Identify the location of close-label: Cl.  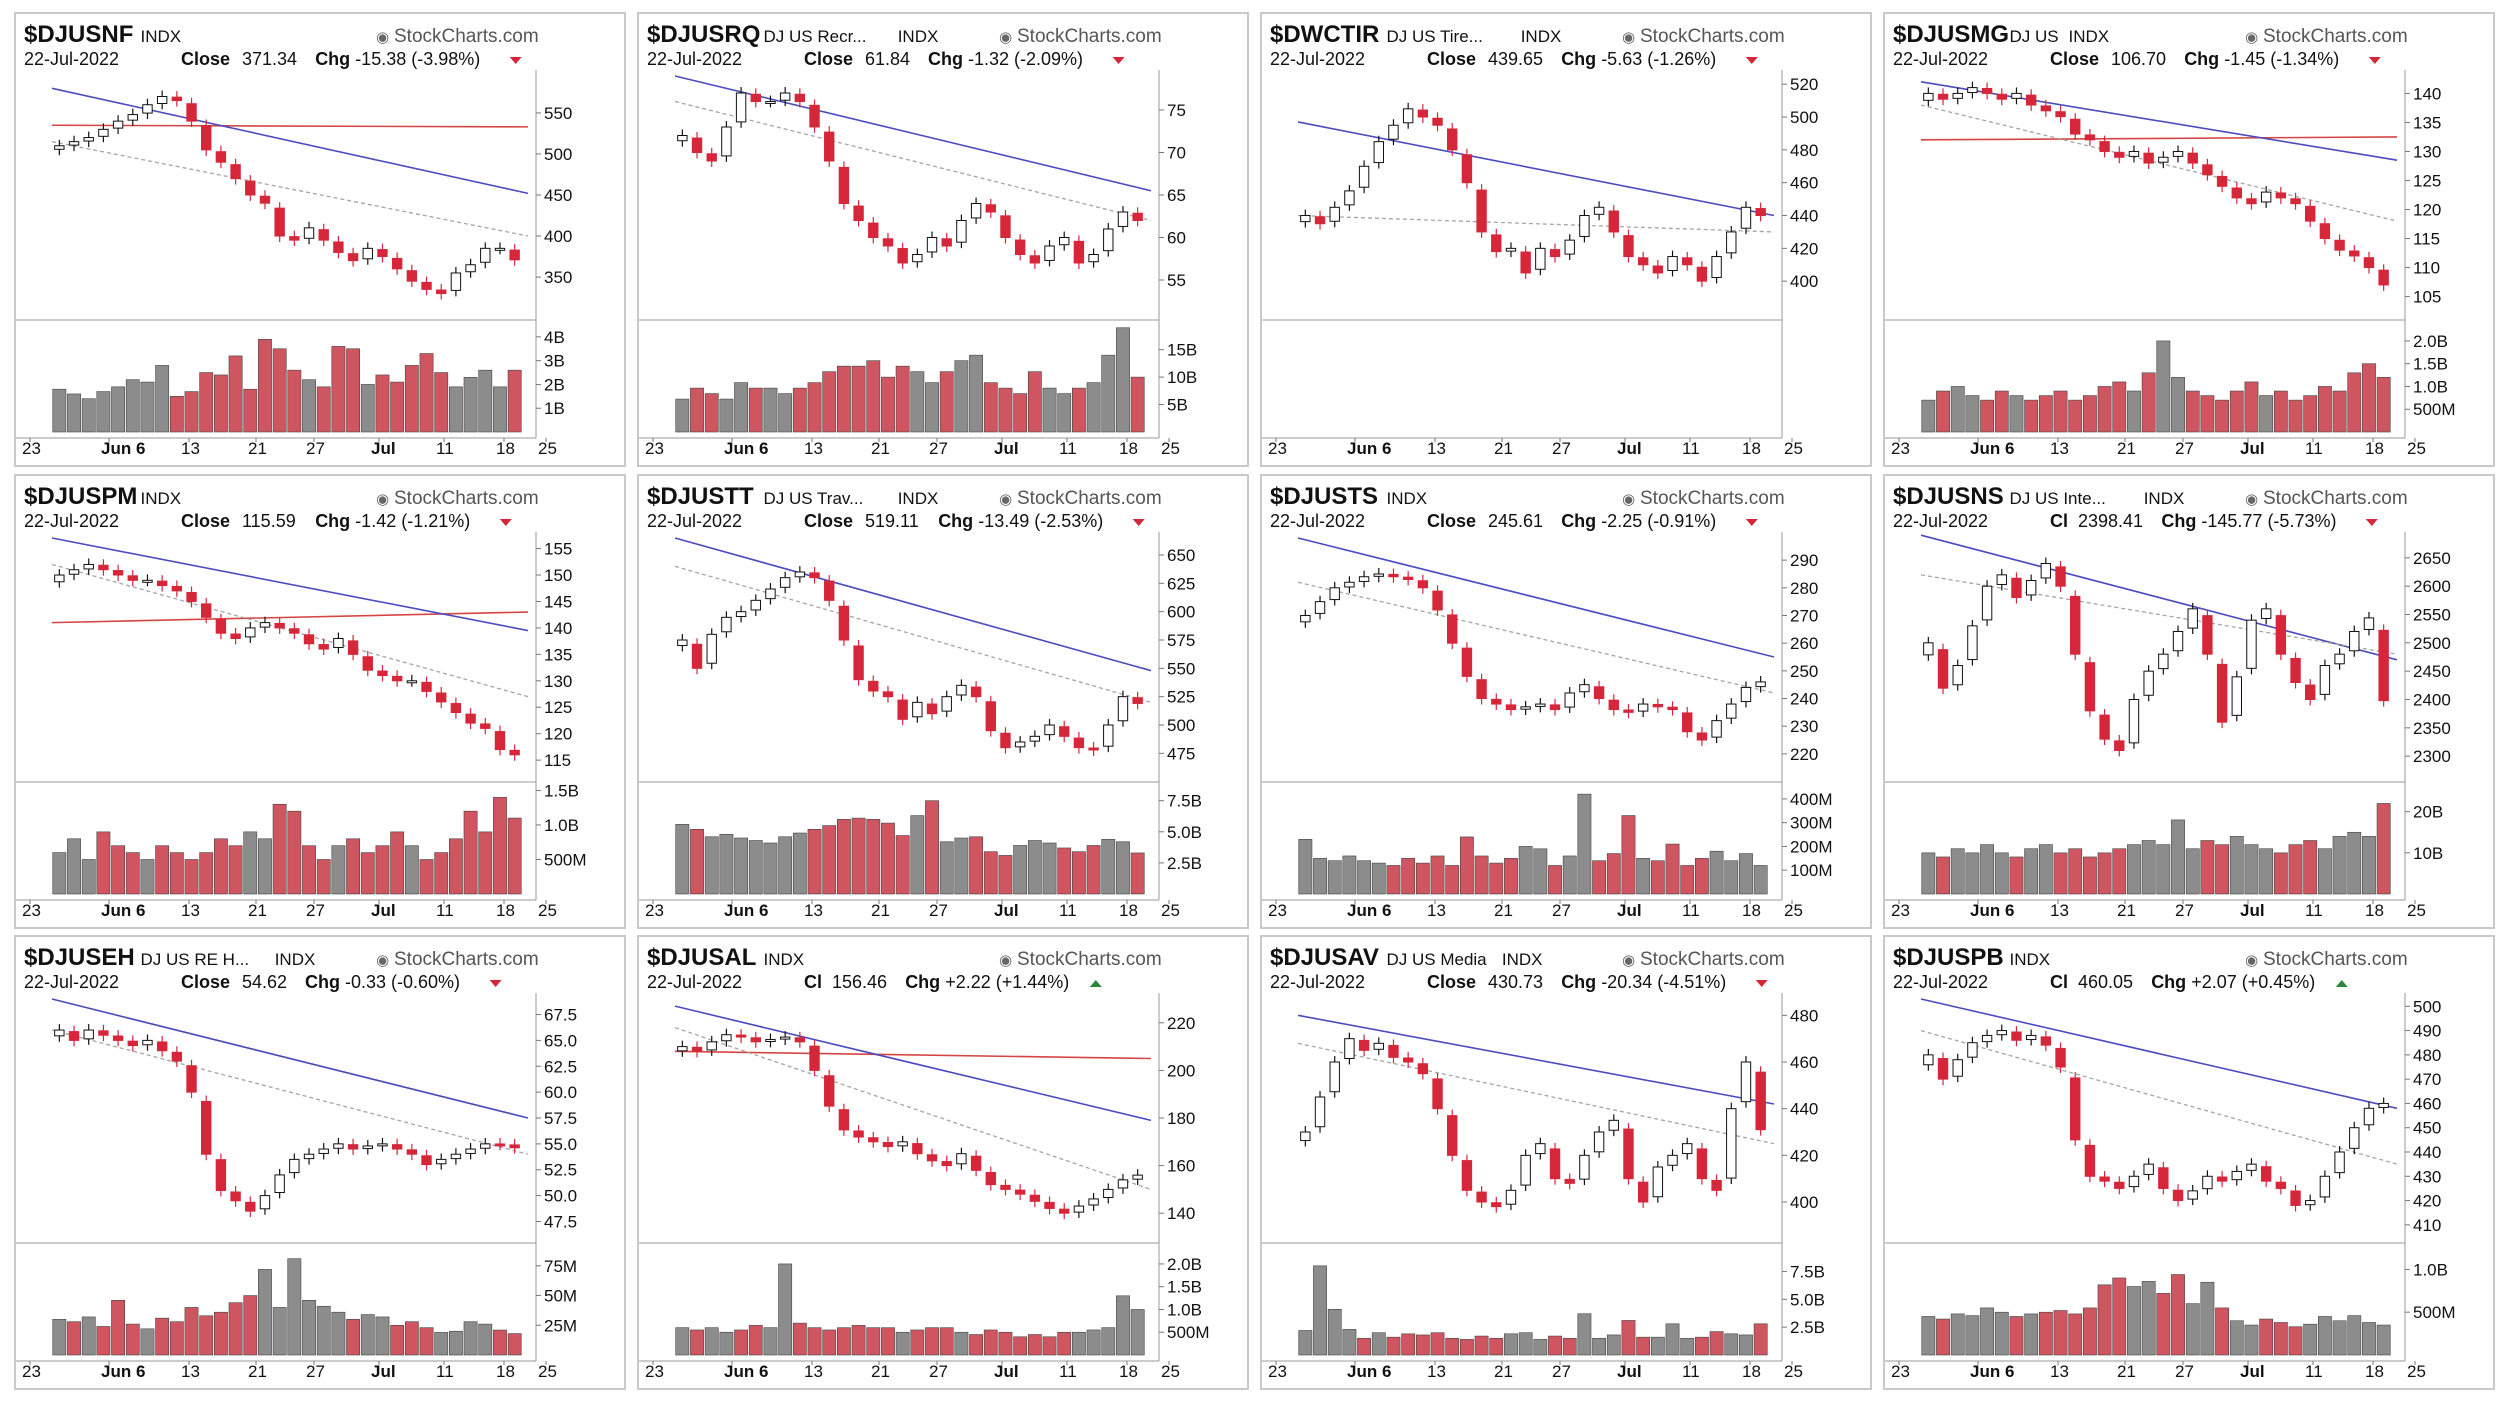
(813, 982).